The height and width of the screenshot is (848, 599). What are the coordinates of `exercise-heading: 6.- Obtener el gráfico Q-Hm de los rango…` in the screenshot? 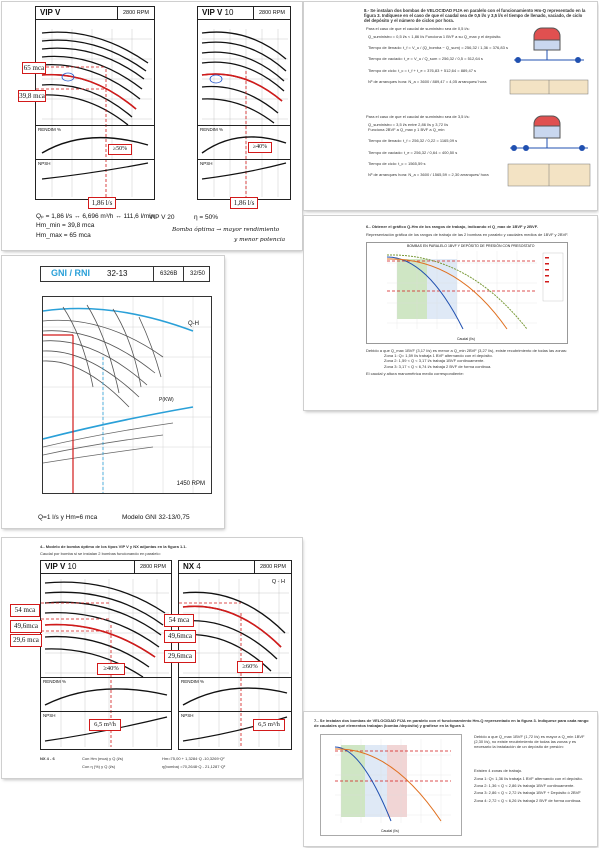 It's located at (452, 226).